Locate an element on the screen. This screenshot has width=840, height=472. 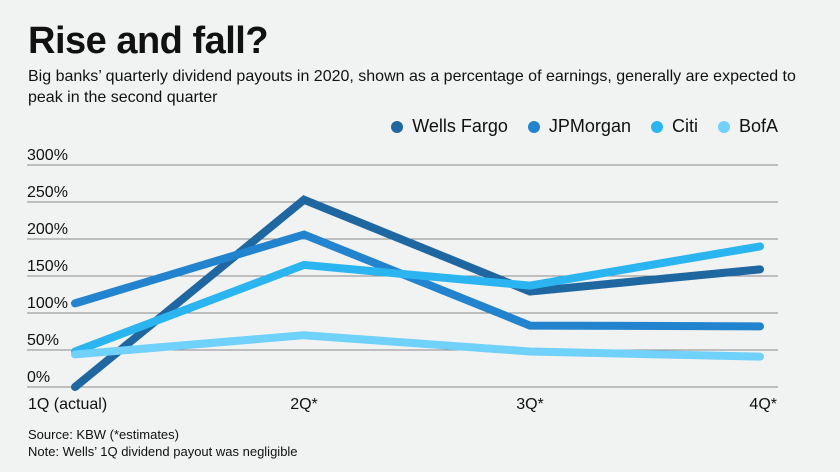
legend: Wells Fargo JPMorgan Citi BofA is located at coordinates (584, 126).